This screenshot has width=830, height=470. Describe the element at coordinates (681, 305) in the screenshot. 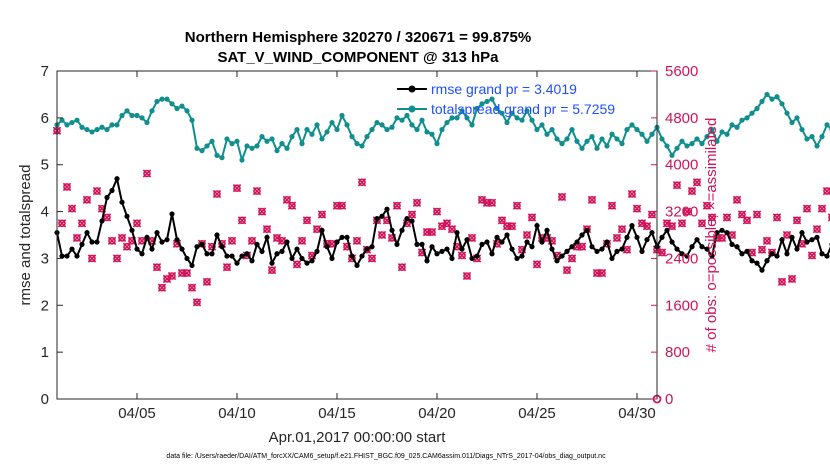

I see `y-tick-right-label: 1600` at that location.